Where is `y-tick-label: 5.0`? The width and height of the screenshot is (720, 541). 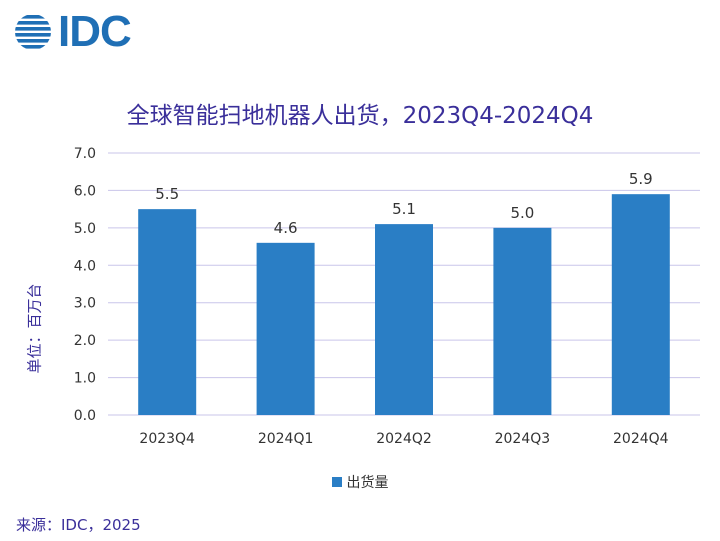
y-tick-label: 5.0 is located at coordinates (85, 229).